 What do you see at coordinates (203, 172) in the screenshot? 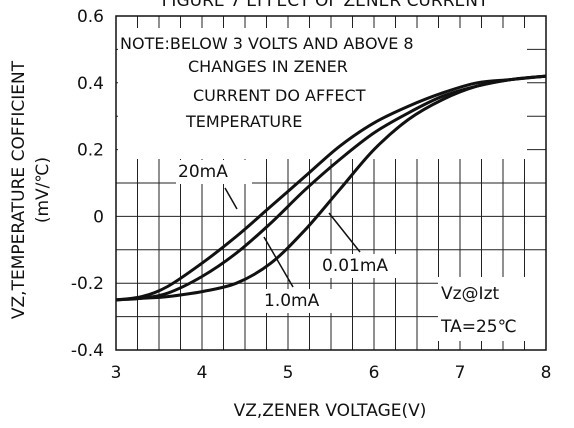
I see `label-20ma: 20mA` at bounding box center [203, 172].